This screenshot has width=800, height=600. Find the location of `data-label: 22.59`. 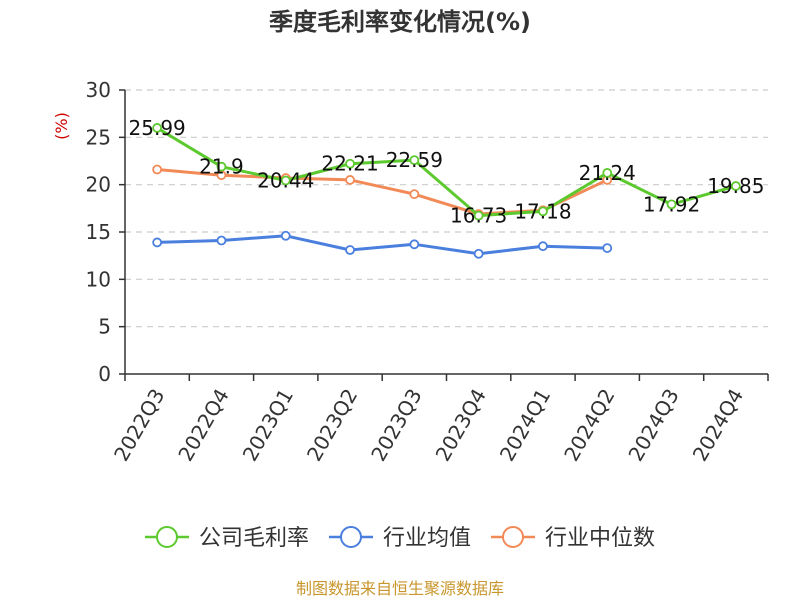

data-label: 22.59 is located at coordinates (414, 160).